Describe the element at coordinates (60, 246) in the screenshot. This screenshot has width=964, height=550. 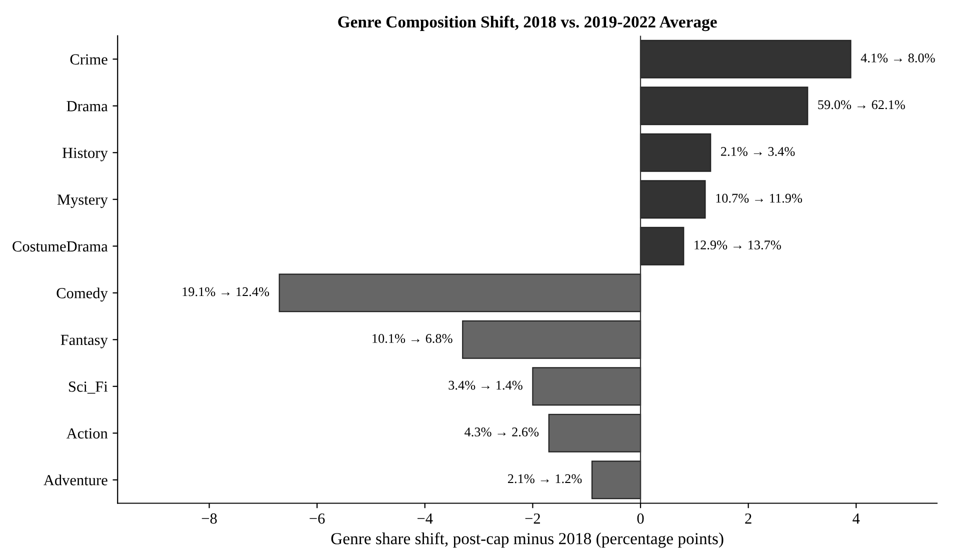
I see `y-tick-label: CostumeDrama` at that location.